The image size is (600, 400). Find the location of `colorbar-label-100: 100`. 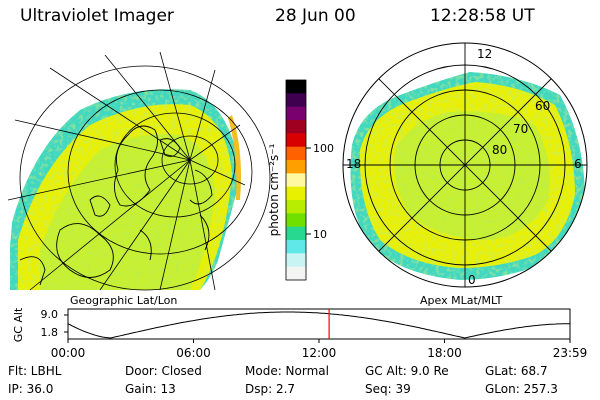

colorbar-label-100: 100 is located at coordinates (323, 148).